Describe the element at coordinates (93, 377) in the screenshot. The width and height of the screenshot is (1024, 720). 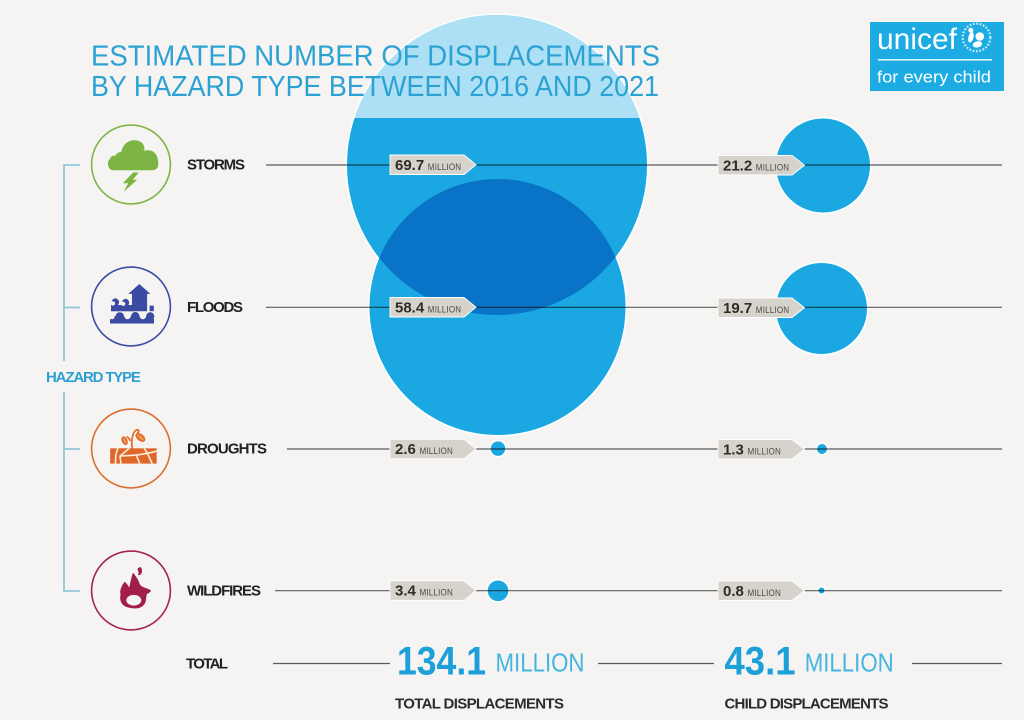
I see `svg-text: HAZARD TYPE` at that location.